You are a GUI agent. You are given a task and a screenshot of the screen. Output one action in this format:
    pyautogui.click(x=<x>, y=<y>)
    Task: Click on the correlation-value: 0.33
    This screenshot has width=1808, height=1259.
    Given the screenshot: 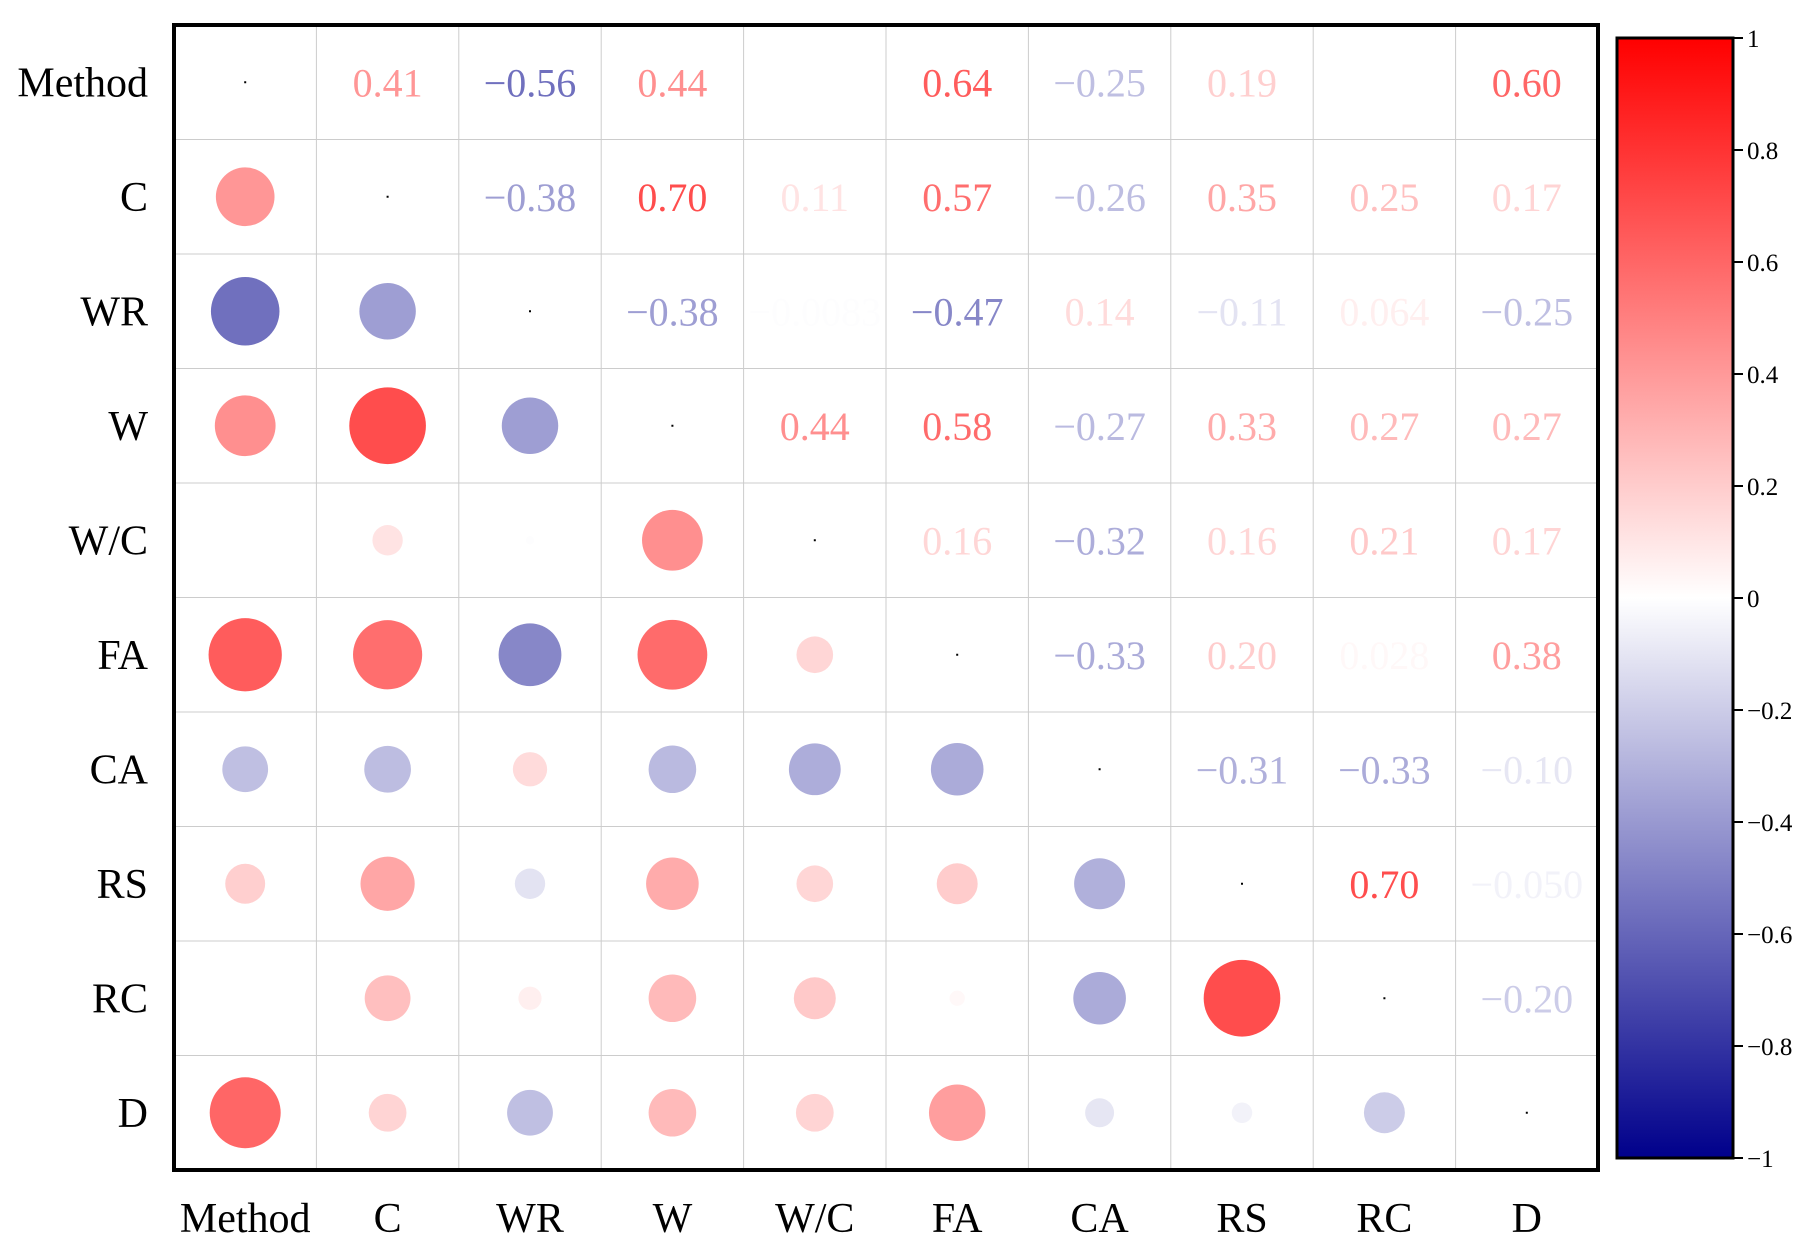 What is the action you would take?
    pyautogui.click(x=1242, y=426)
    